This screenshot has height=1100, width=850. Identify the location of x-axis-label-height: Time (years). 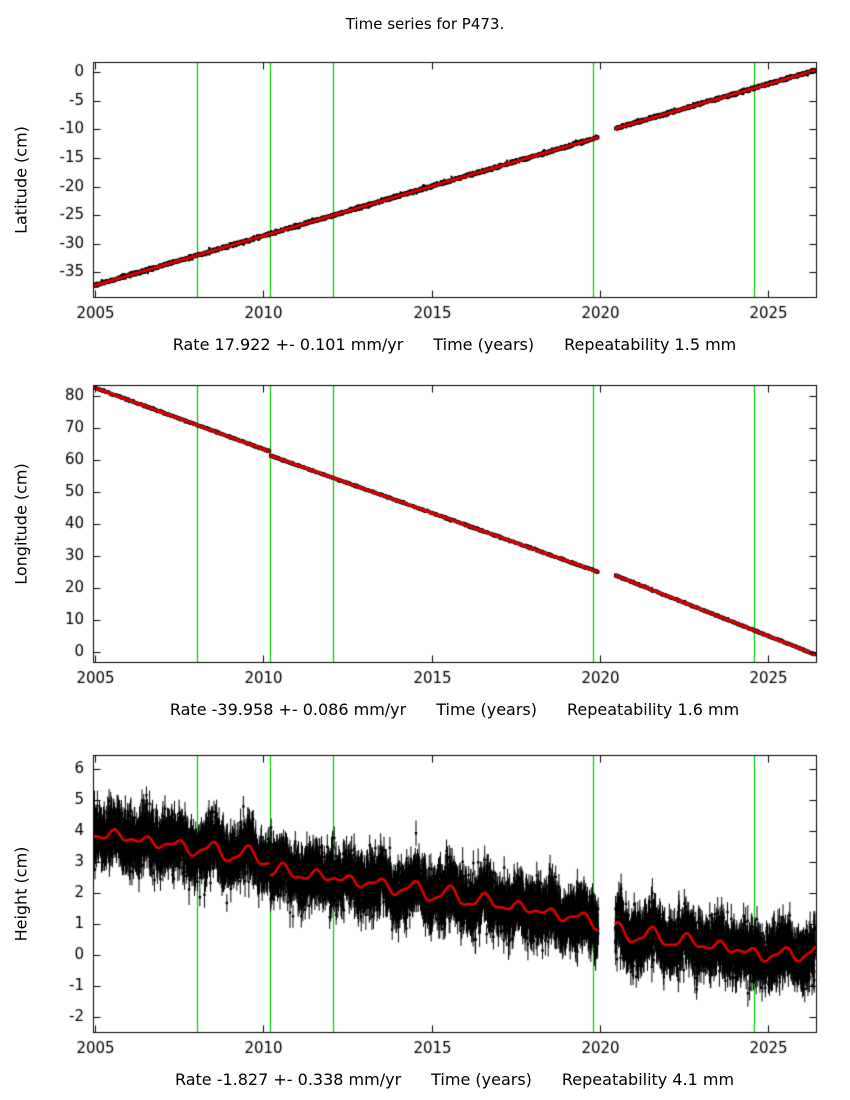
(481, 1079).